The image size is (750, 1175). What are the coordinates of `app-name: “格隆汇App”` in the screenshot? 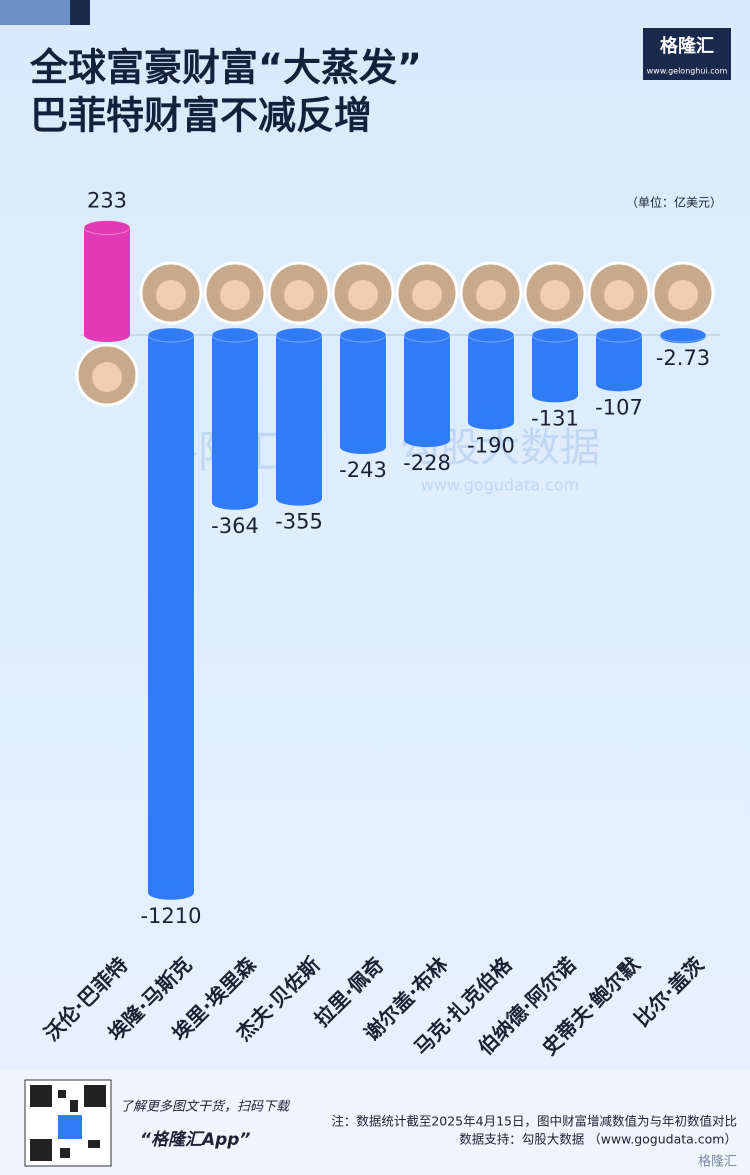 It's located at (195, 1140).